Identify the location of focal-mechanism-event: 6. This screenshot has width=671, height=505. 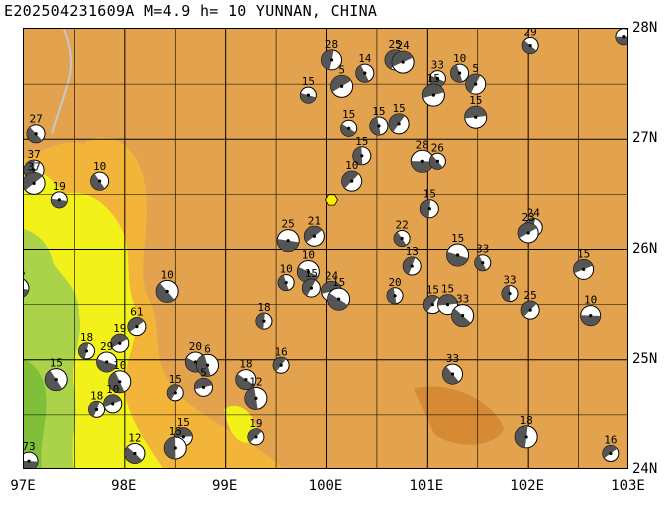
(208, 359).